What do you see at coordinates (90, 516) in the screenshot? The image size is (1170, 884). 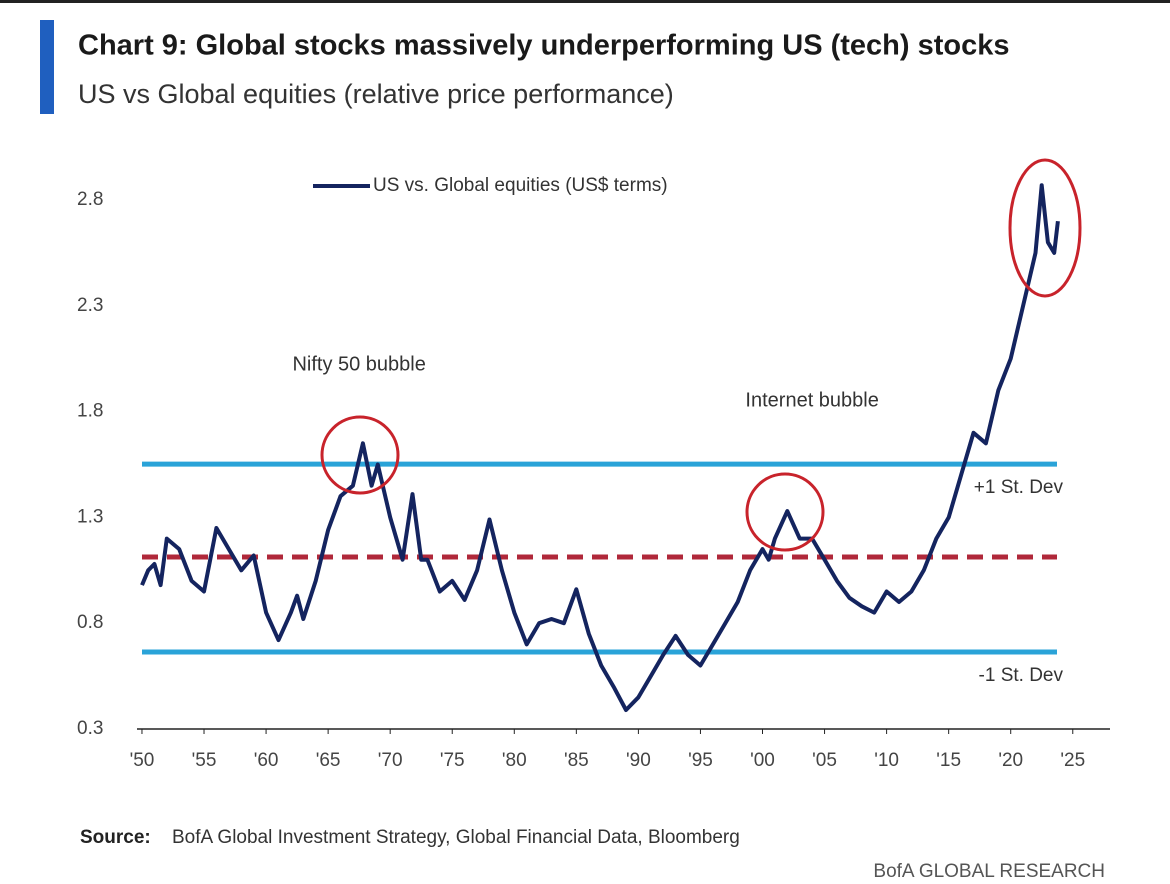 I see `y-tick-label: 1.3` at bounding box center [90, 516].